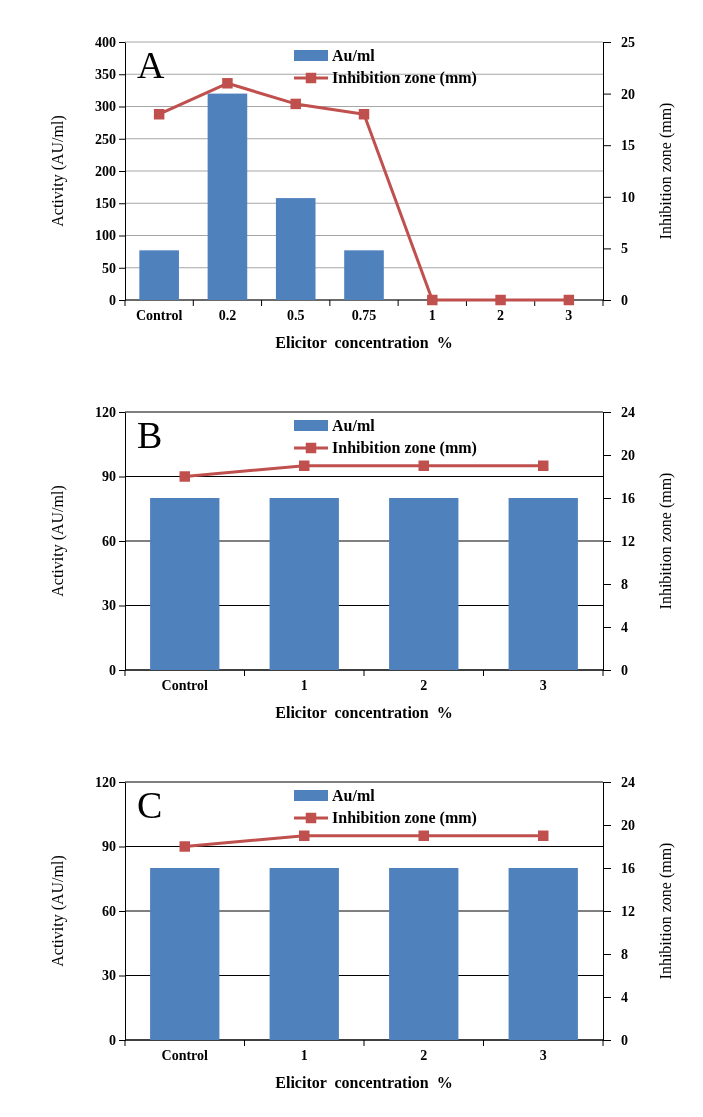 The image size is (703, 1117). What do you see at coordinates (628, 146) in the screenshot?
I see `y2-tick-label: 15` at bounding box center [628, 146].